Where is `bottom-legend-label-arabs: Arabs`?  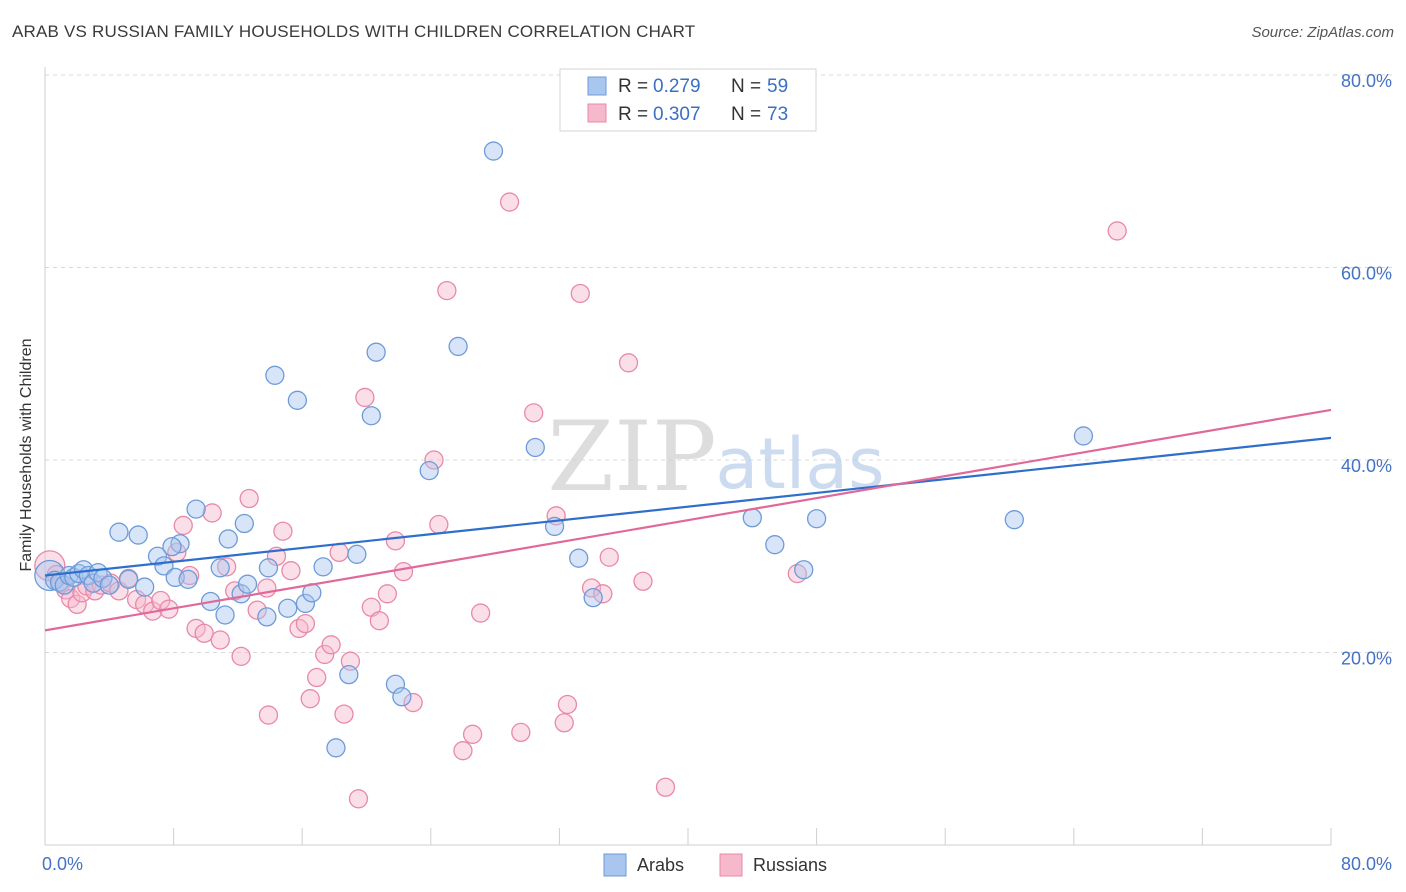 bottom-legend-label-arabs: Arabs is located at coordinates (660, 865).